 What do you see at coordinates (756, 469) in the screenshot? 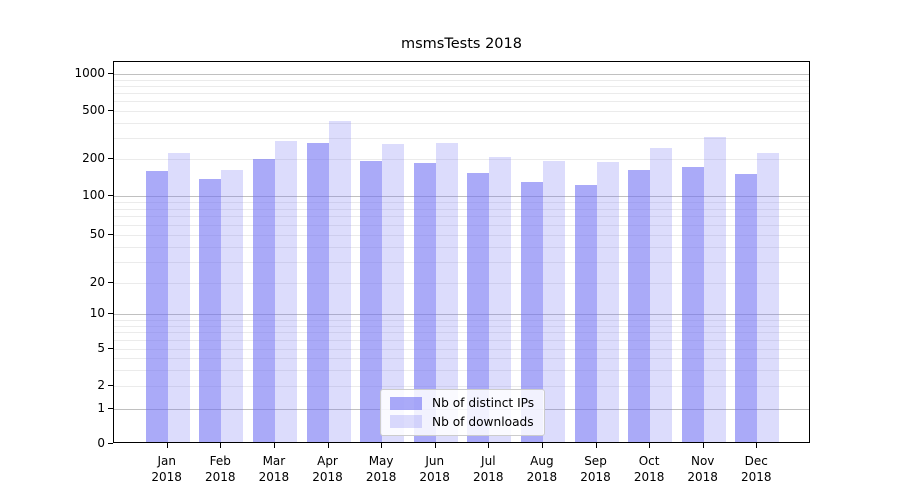
I see `x-tick-label: Dec 2018` at bounding box center [756, 469].